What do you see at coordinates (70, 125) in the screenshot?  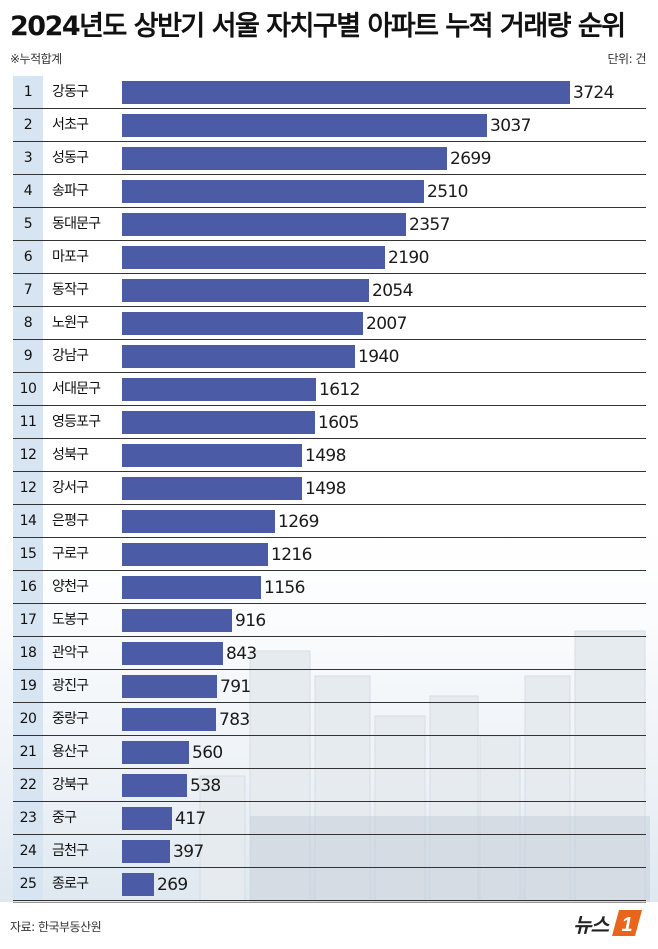 I see `district-label: 서초구` at bounding box center [70, 125].